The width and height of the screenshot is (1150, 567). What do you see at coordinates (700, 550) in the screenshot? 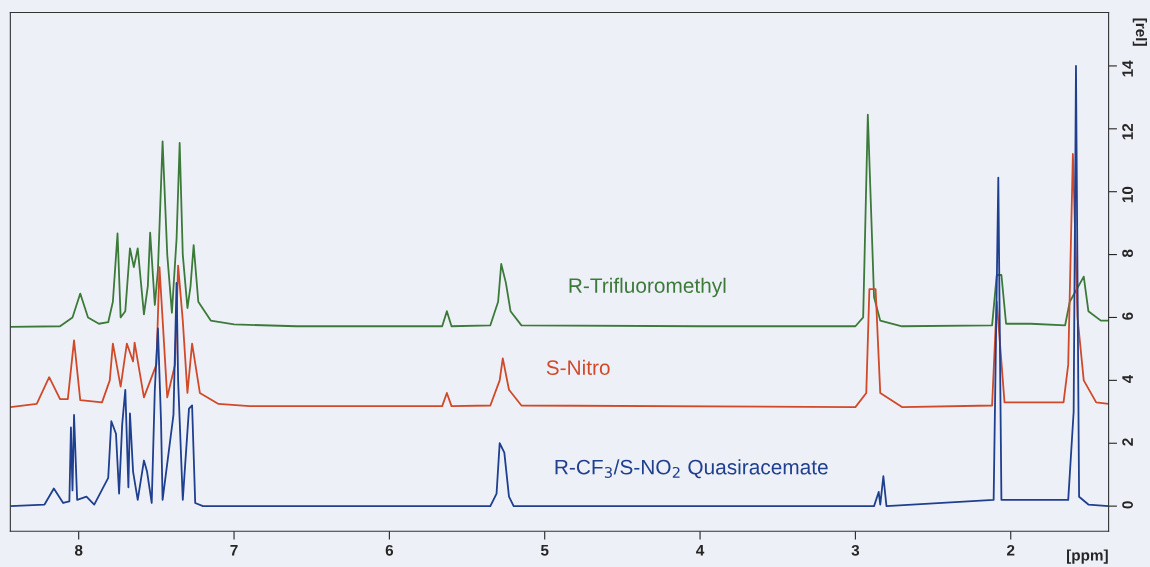
I see `x-tick-label: 4` at bounding box center [700, 550].